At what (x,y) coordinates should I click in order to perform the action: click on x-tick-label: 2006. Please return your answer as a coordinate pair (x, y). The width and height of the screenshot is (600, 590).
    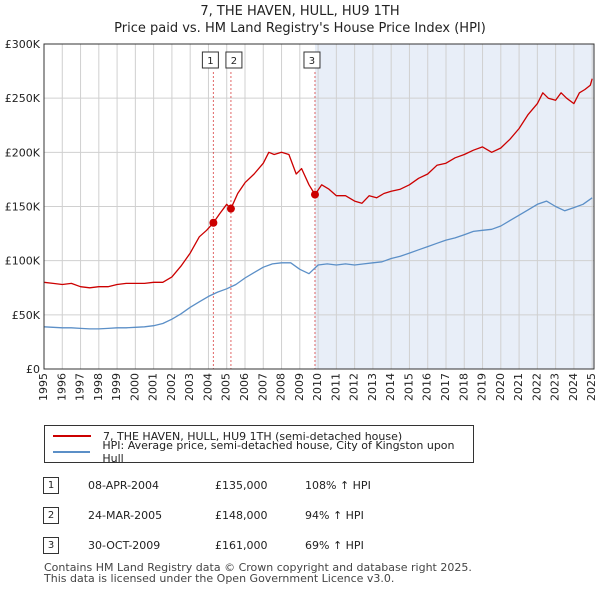
    Looking at the image, I should click on (244, 387).